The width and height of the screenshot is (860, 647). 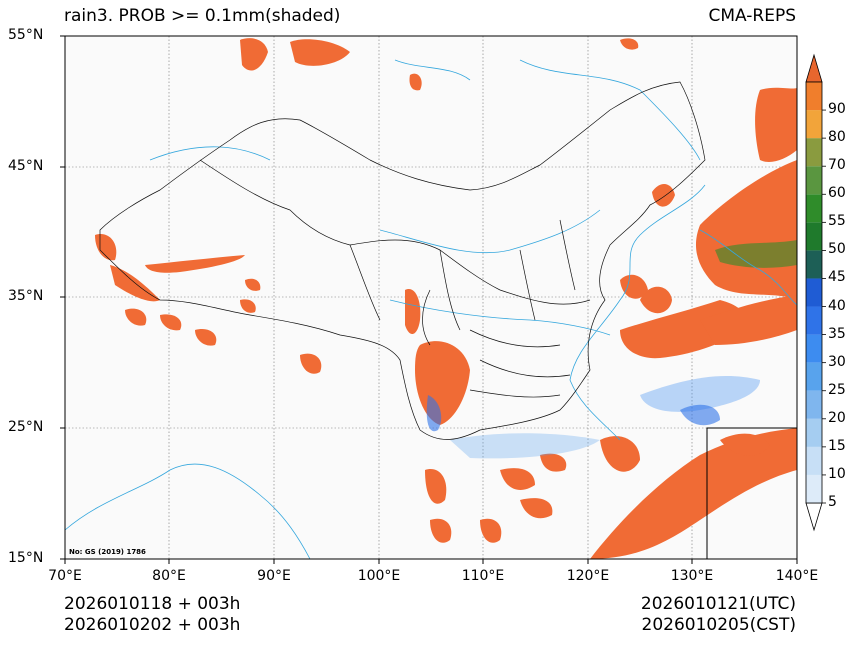 I want to click on chart-title: rain3. PROB >= 0.1mm(shaded), so click(x=202, y=16).